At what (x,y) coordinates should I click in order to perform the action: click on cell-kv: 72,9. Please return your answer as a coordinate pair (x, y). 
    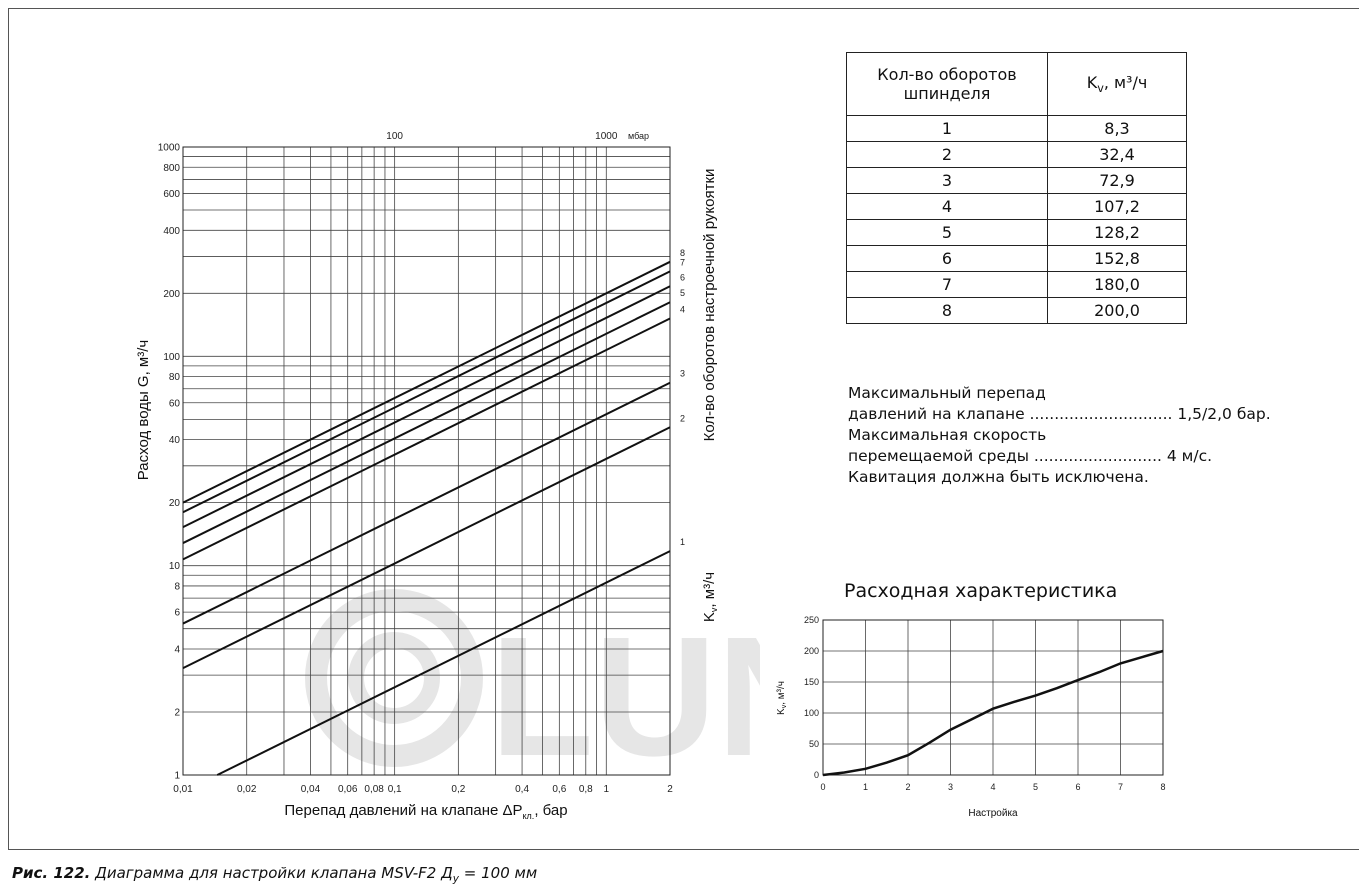
    Looking at the image, I should click on (1117, 180).